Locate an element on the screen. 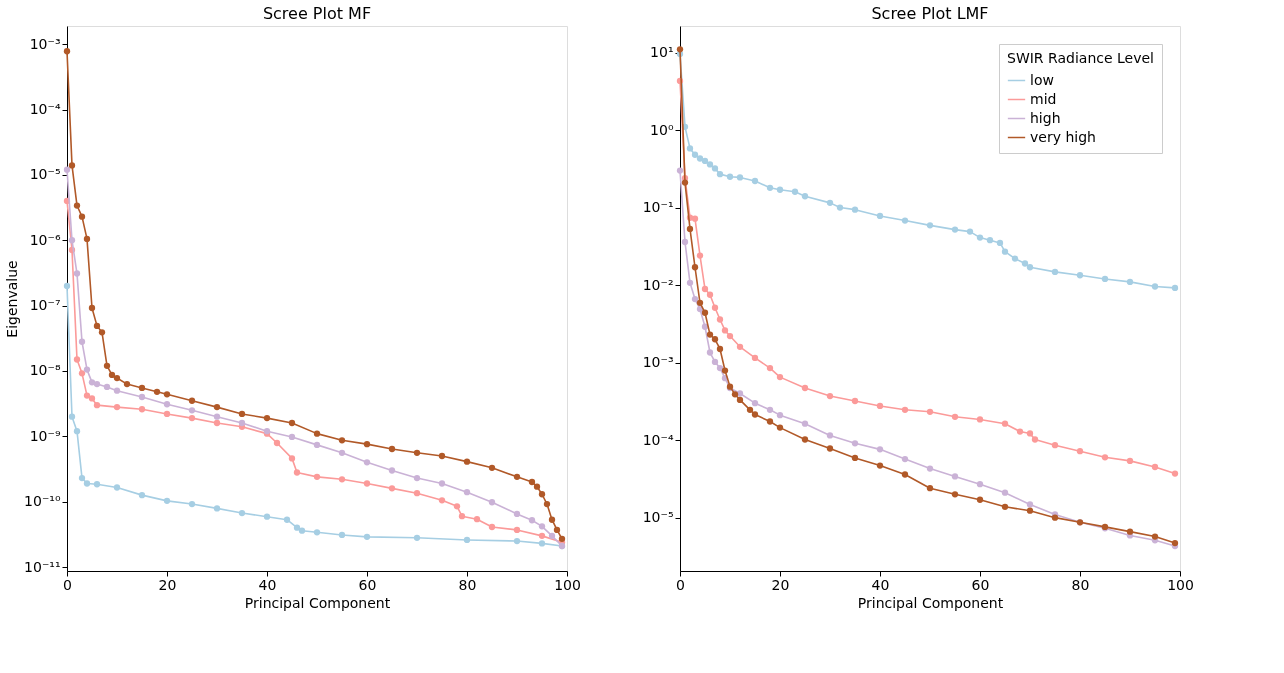 This screenshot has width=1284, height=673. y-tick-label: 10⁻⁷ is located at coordinates (45, 305).